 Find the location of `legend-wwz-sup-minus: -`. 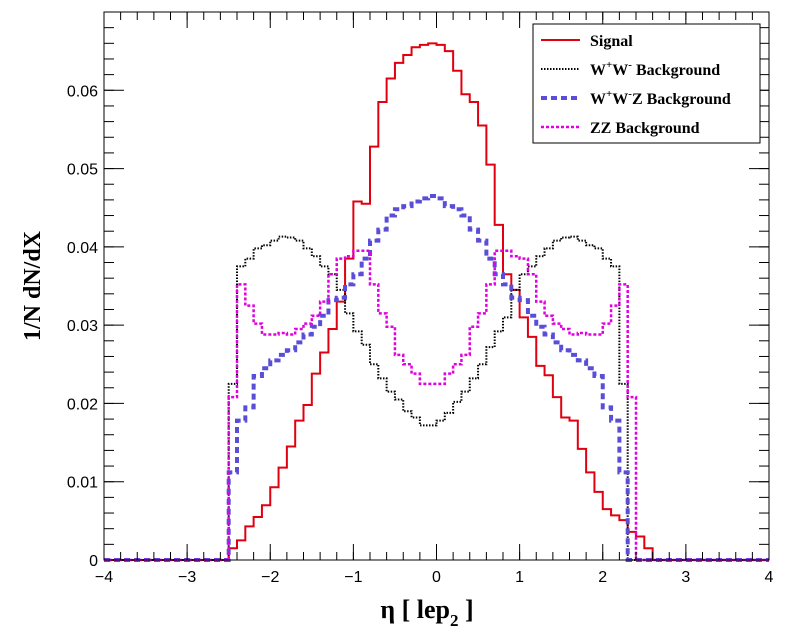

legend-wwz-sup-minus: - is located at coordinates (630, 94).